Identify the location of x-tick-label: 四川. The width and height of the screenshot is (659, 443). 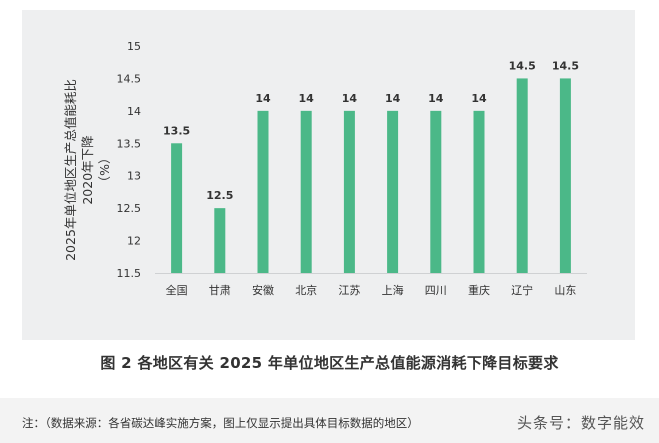
(436, 290).